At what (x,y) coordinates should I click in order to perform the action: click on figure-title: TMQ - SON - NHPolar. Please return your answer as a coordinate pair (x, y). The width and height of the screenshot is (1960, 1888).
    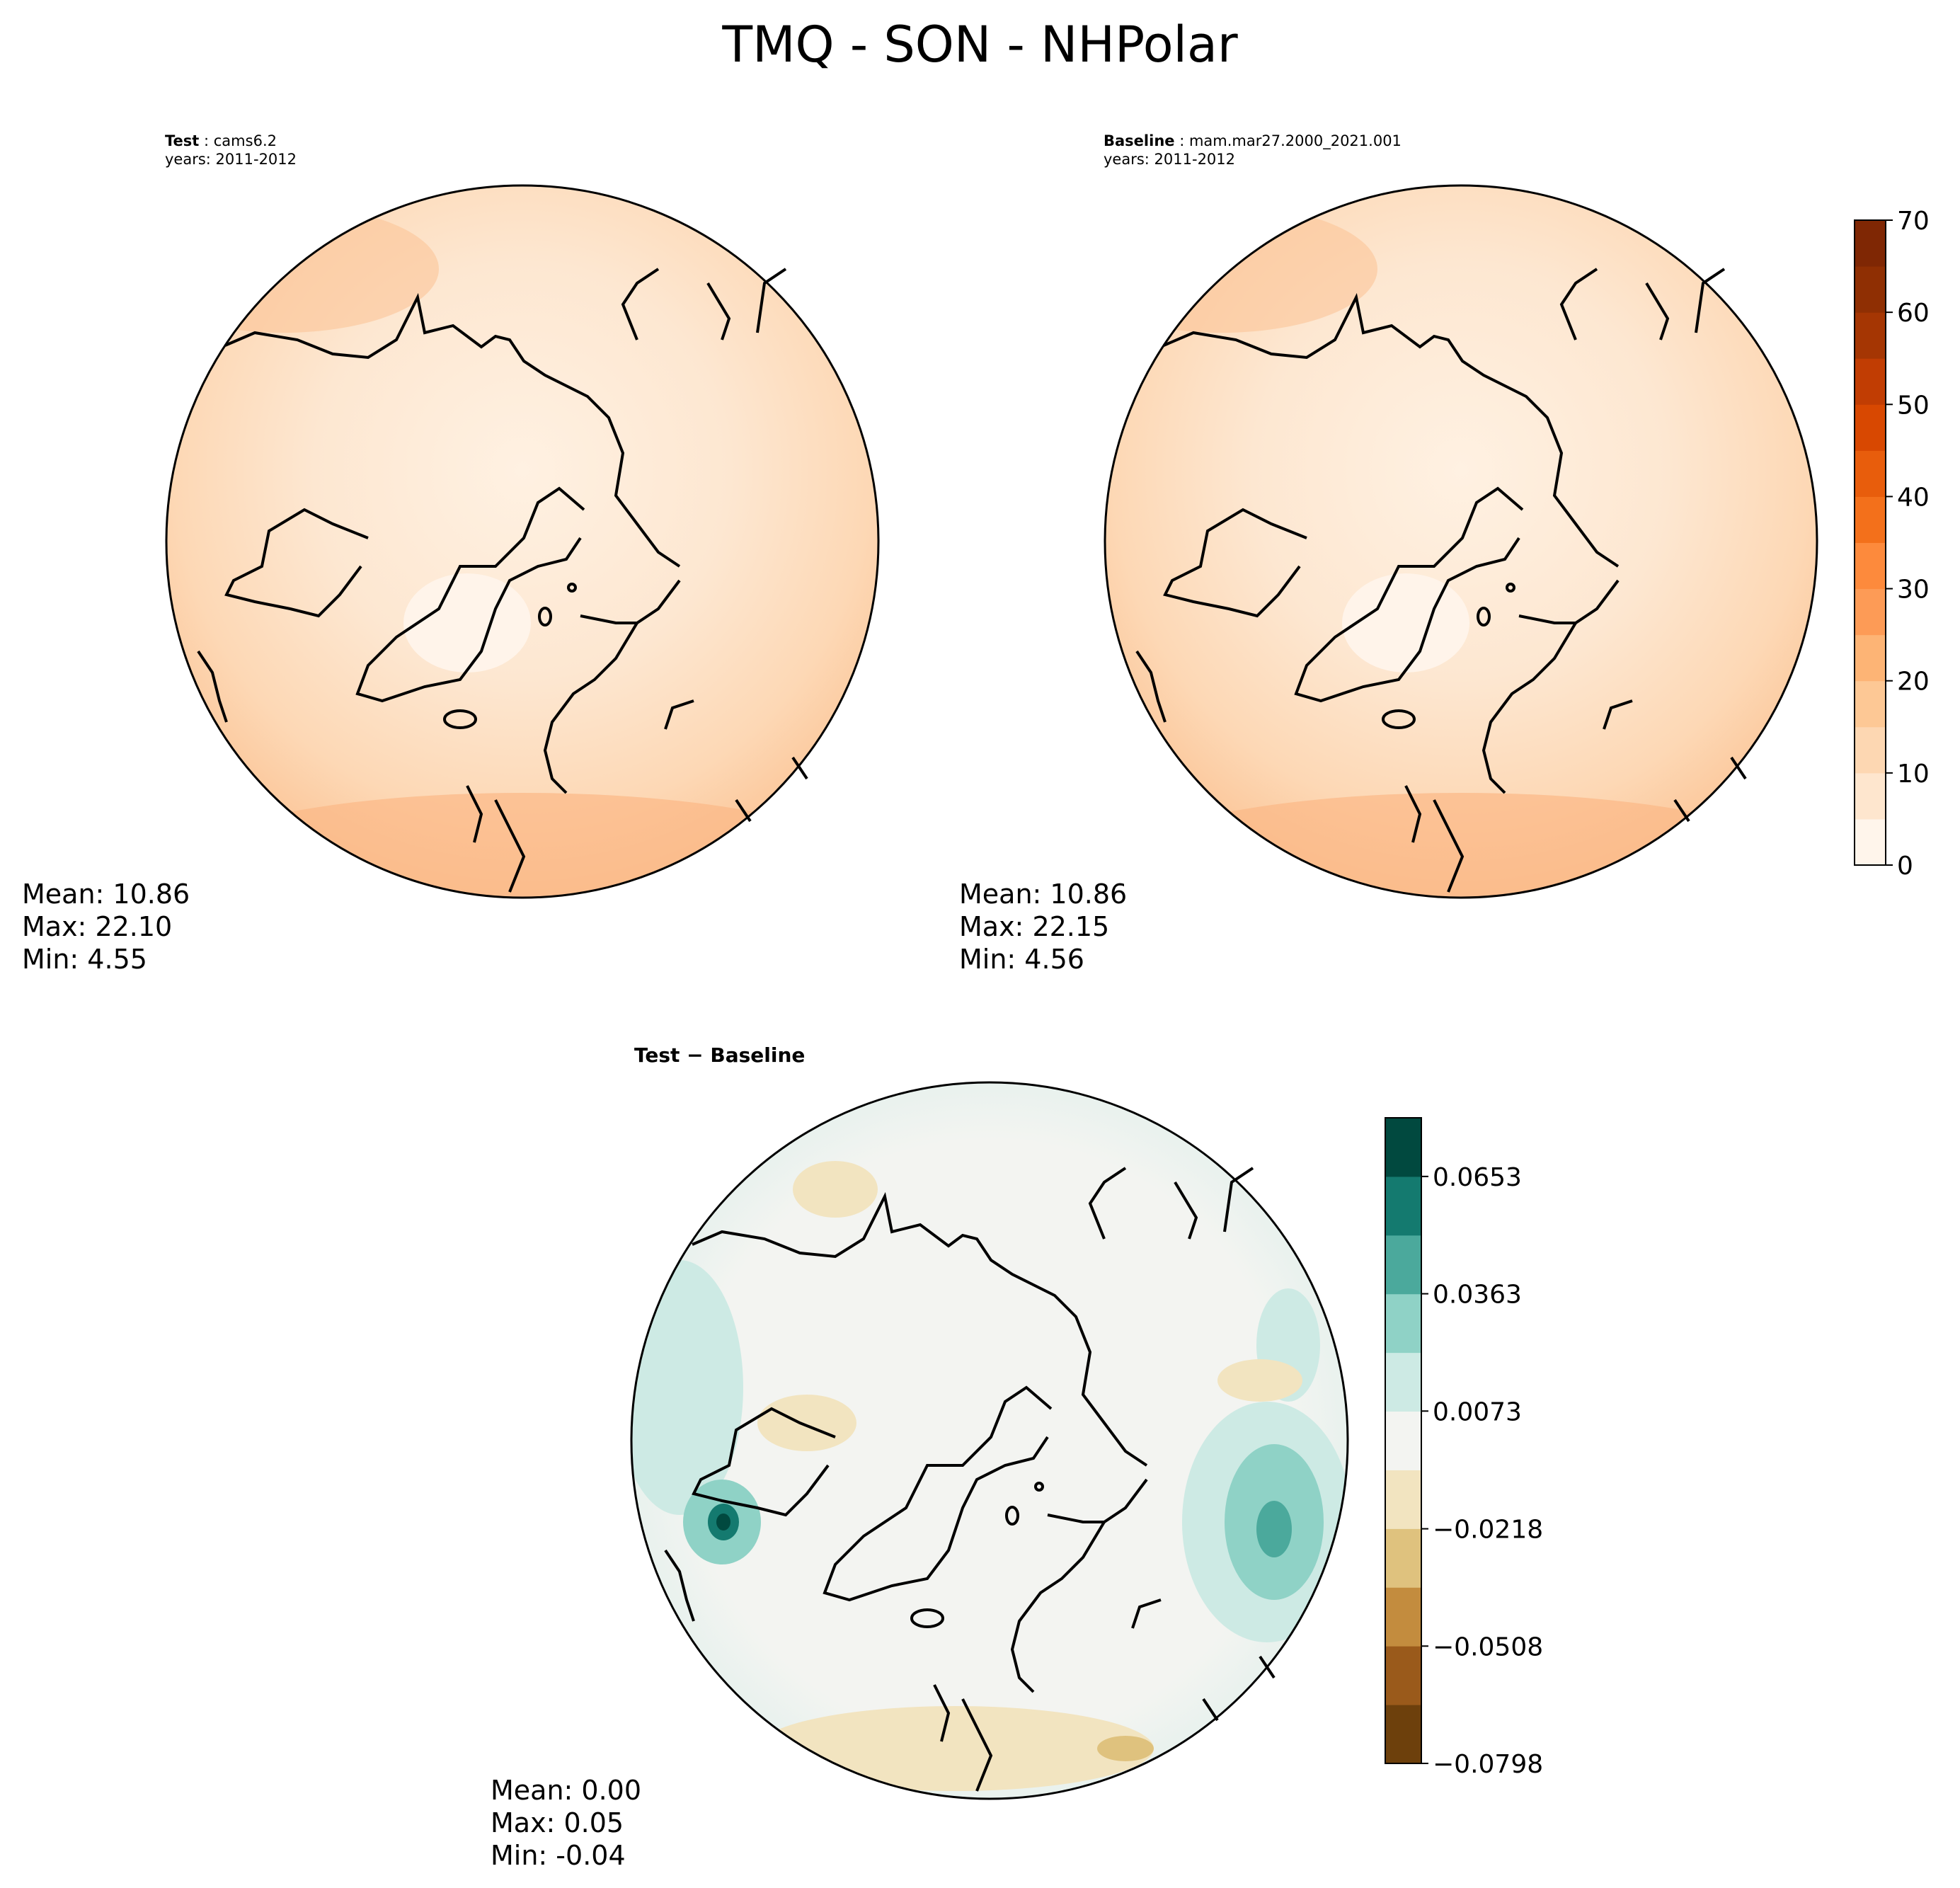
    Looking at the image, I should click on (980, 45).